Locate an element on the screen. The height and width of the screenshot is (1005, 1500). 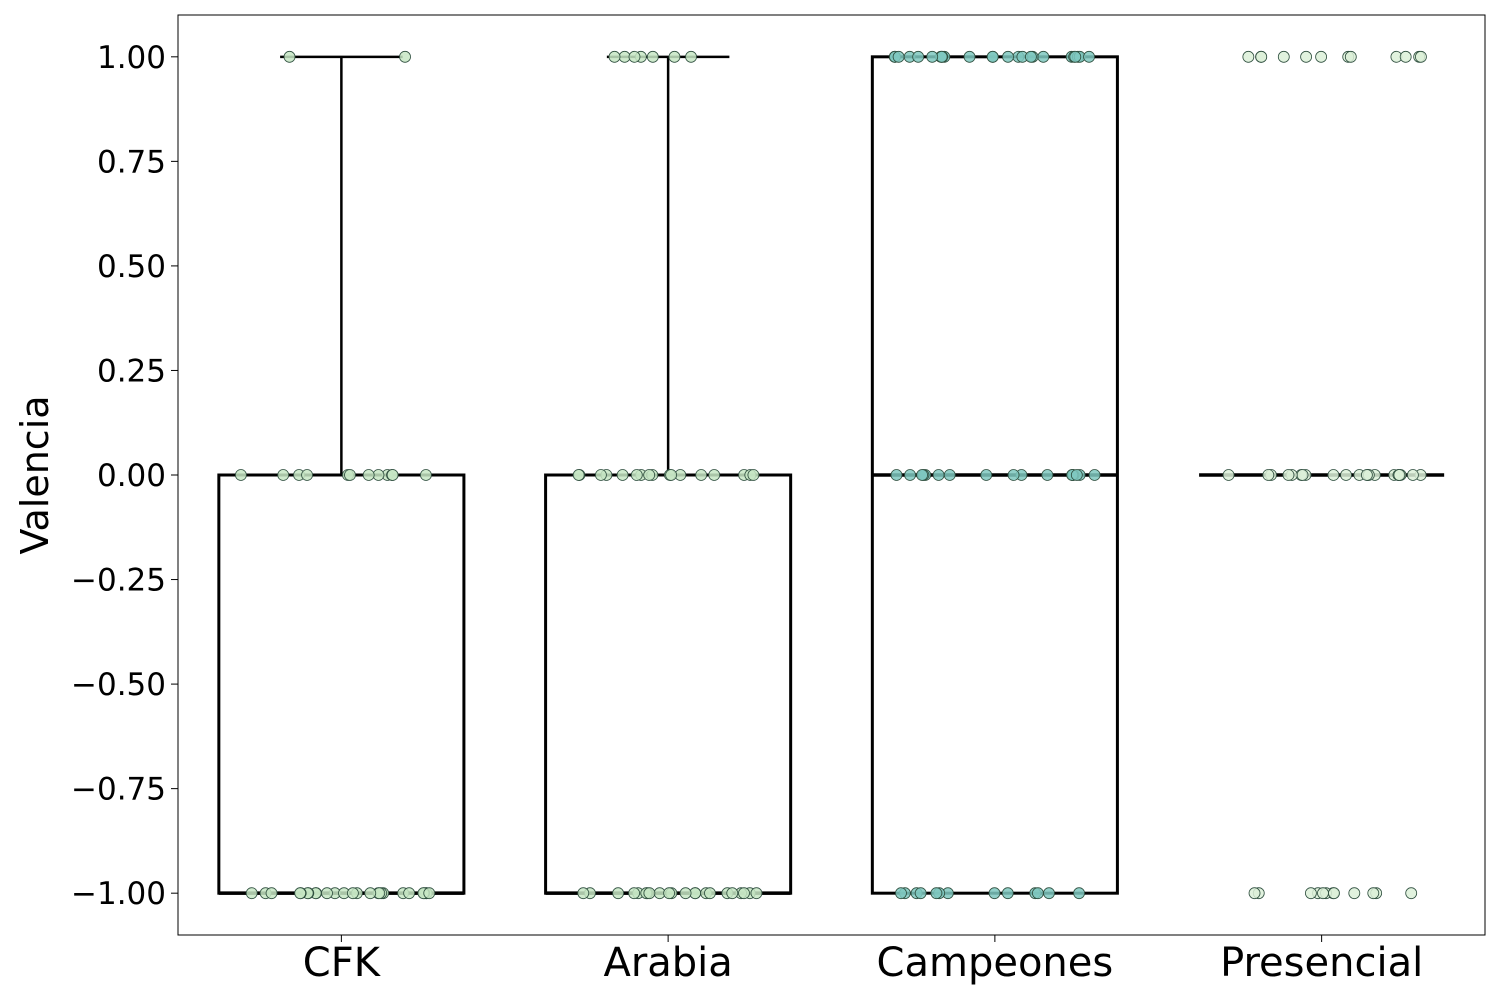
y-tick-label: −0.50 is located at coordinates (118, 685).